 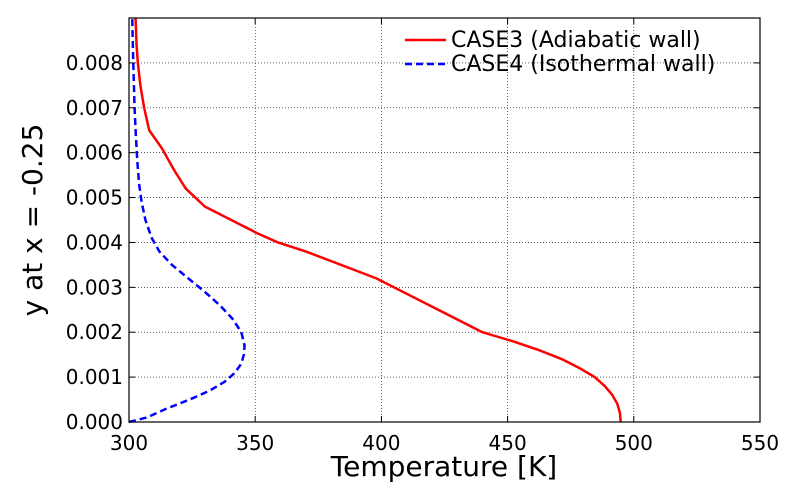 What do you see at coordinates (94, 198) in the screenshot?
I see `y-tick-label: 0.005` at bounding box center [94, 198].